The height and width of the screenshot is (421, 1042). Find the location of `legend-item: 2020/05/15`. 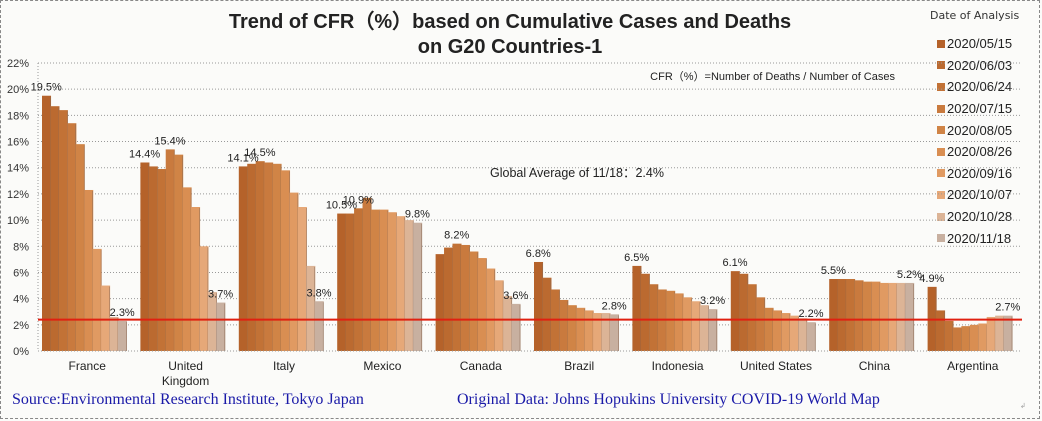

legend-item: 2020/05/15 is located at coordinates (974, 44).